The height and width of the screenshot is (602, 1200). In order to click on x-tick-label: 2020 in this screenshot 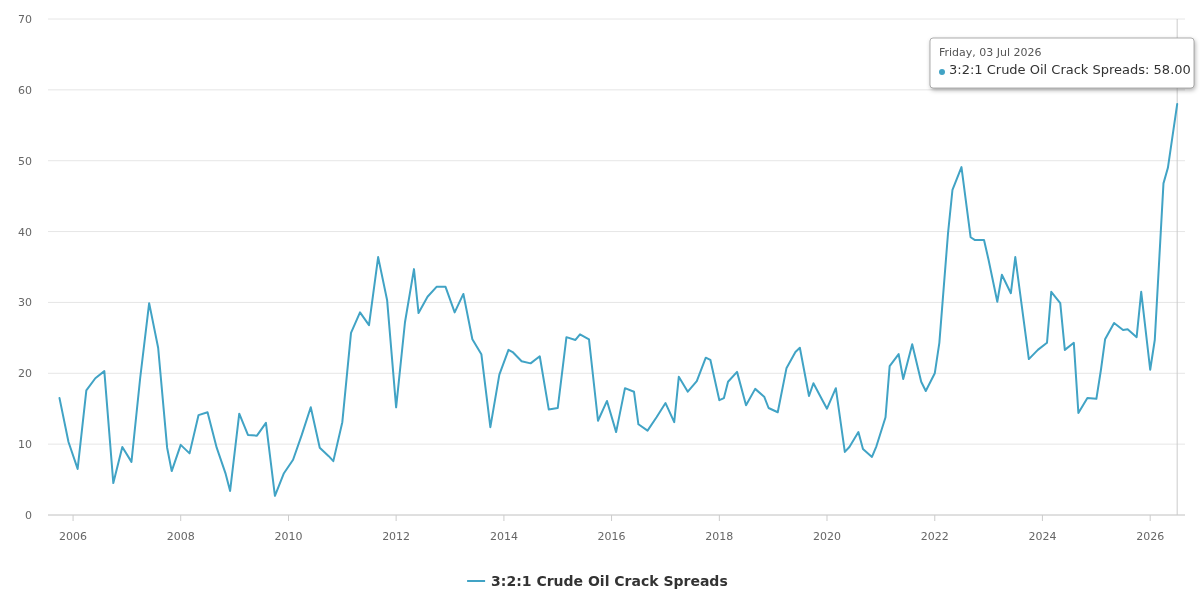, I will do `click(826, 536)`.